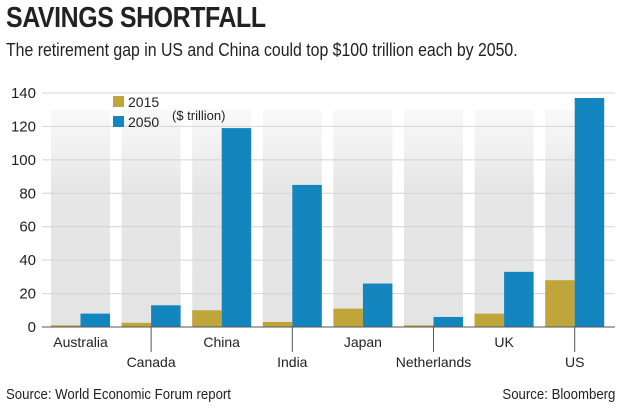 This screenshot has height=414, width=621. I want to click on x-tick-label: China, so click(221, 342).